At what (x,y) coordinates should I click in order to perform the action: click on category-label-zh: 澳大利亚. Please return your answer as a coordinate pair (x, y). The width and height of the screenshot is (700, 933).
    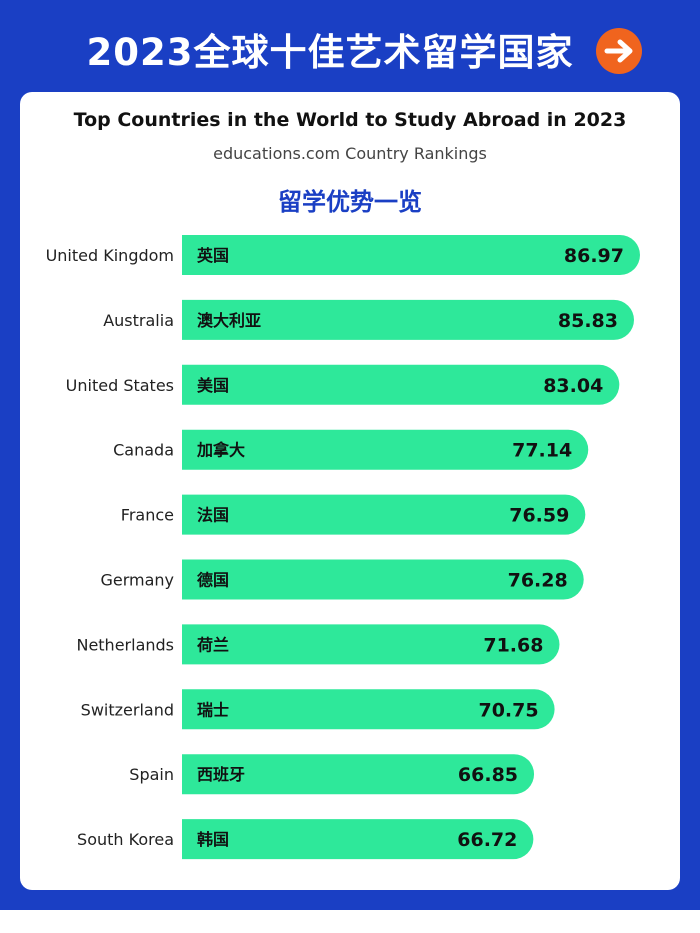
    Looking at the image, I should click on (229, 320).